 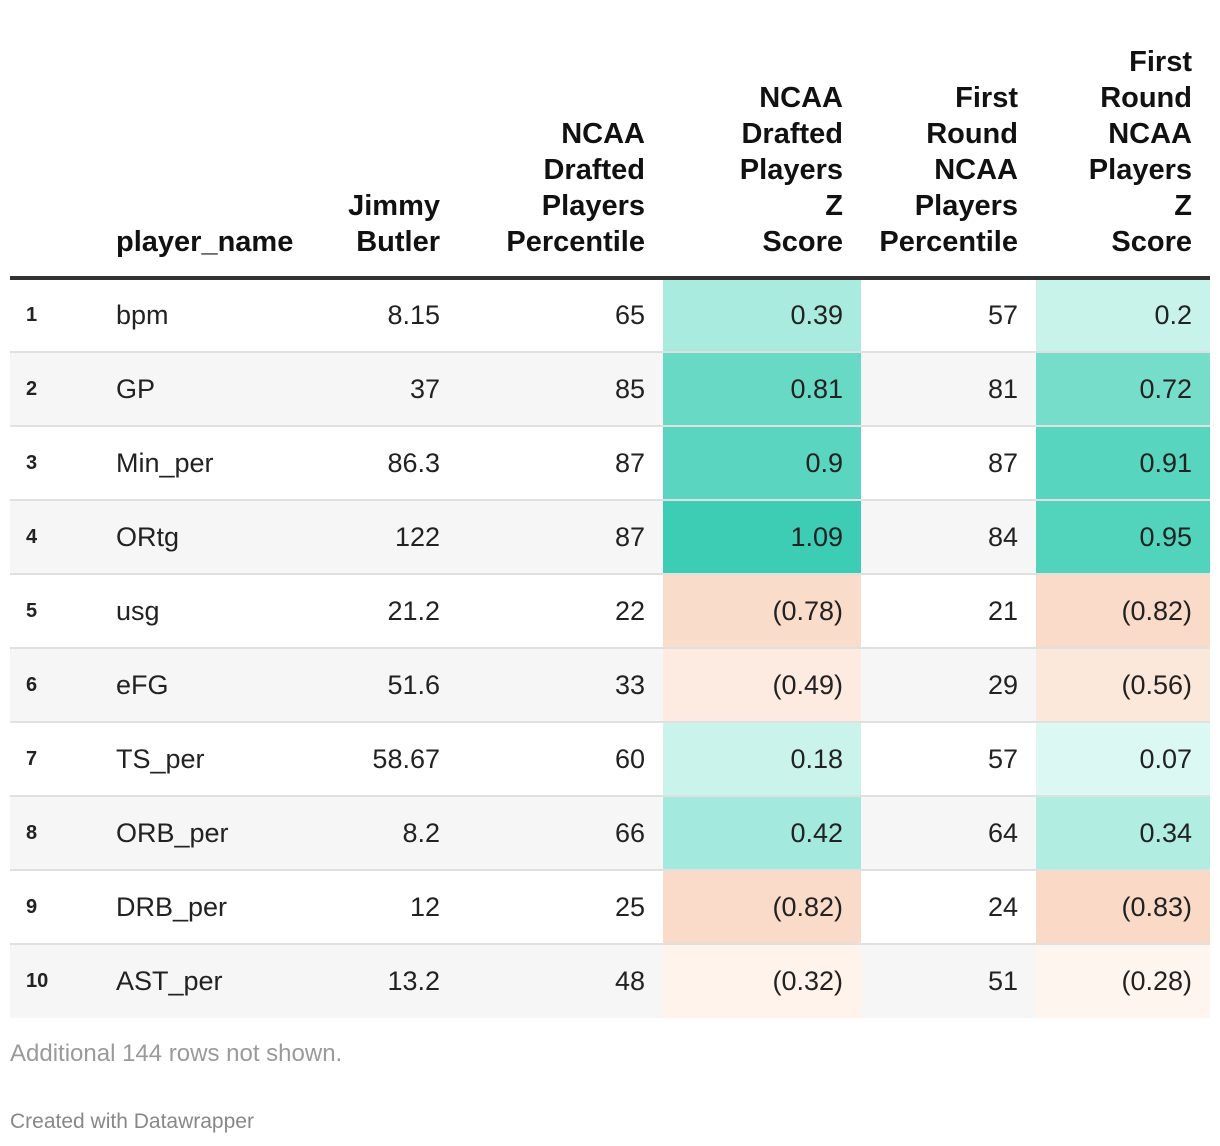 What do you see at coordinates (56, 611) in the screenshot?
I see `row-index: 5` at bounding box center [56, 611].